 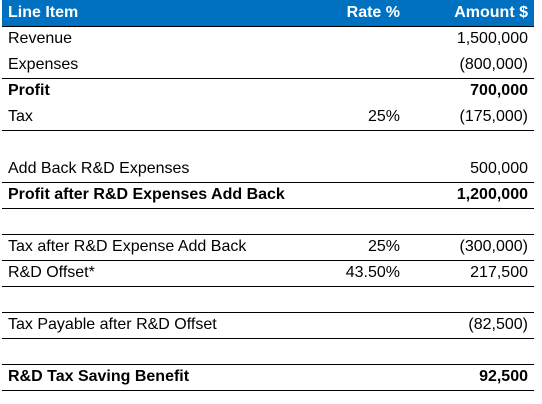 What do you see at coordinates (470, 247) in the screenshot?
I see `row-amount: (300,000)` at bounding box center [470, 247].